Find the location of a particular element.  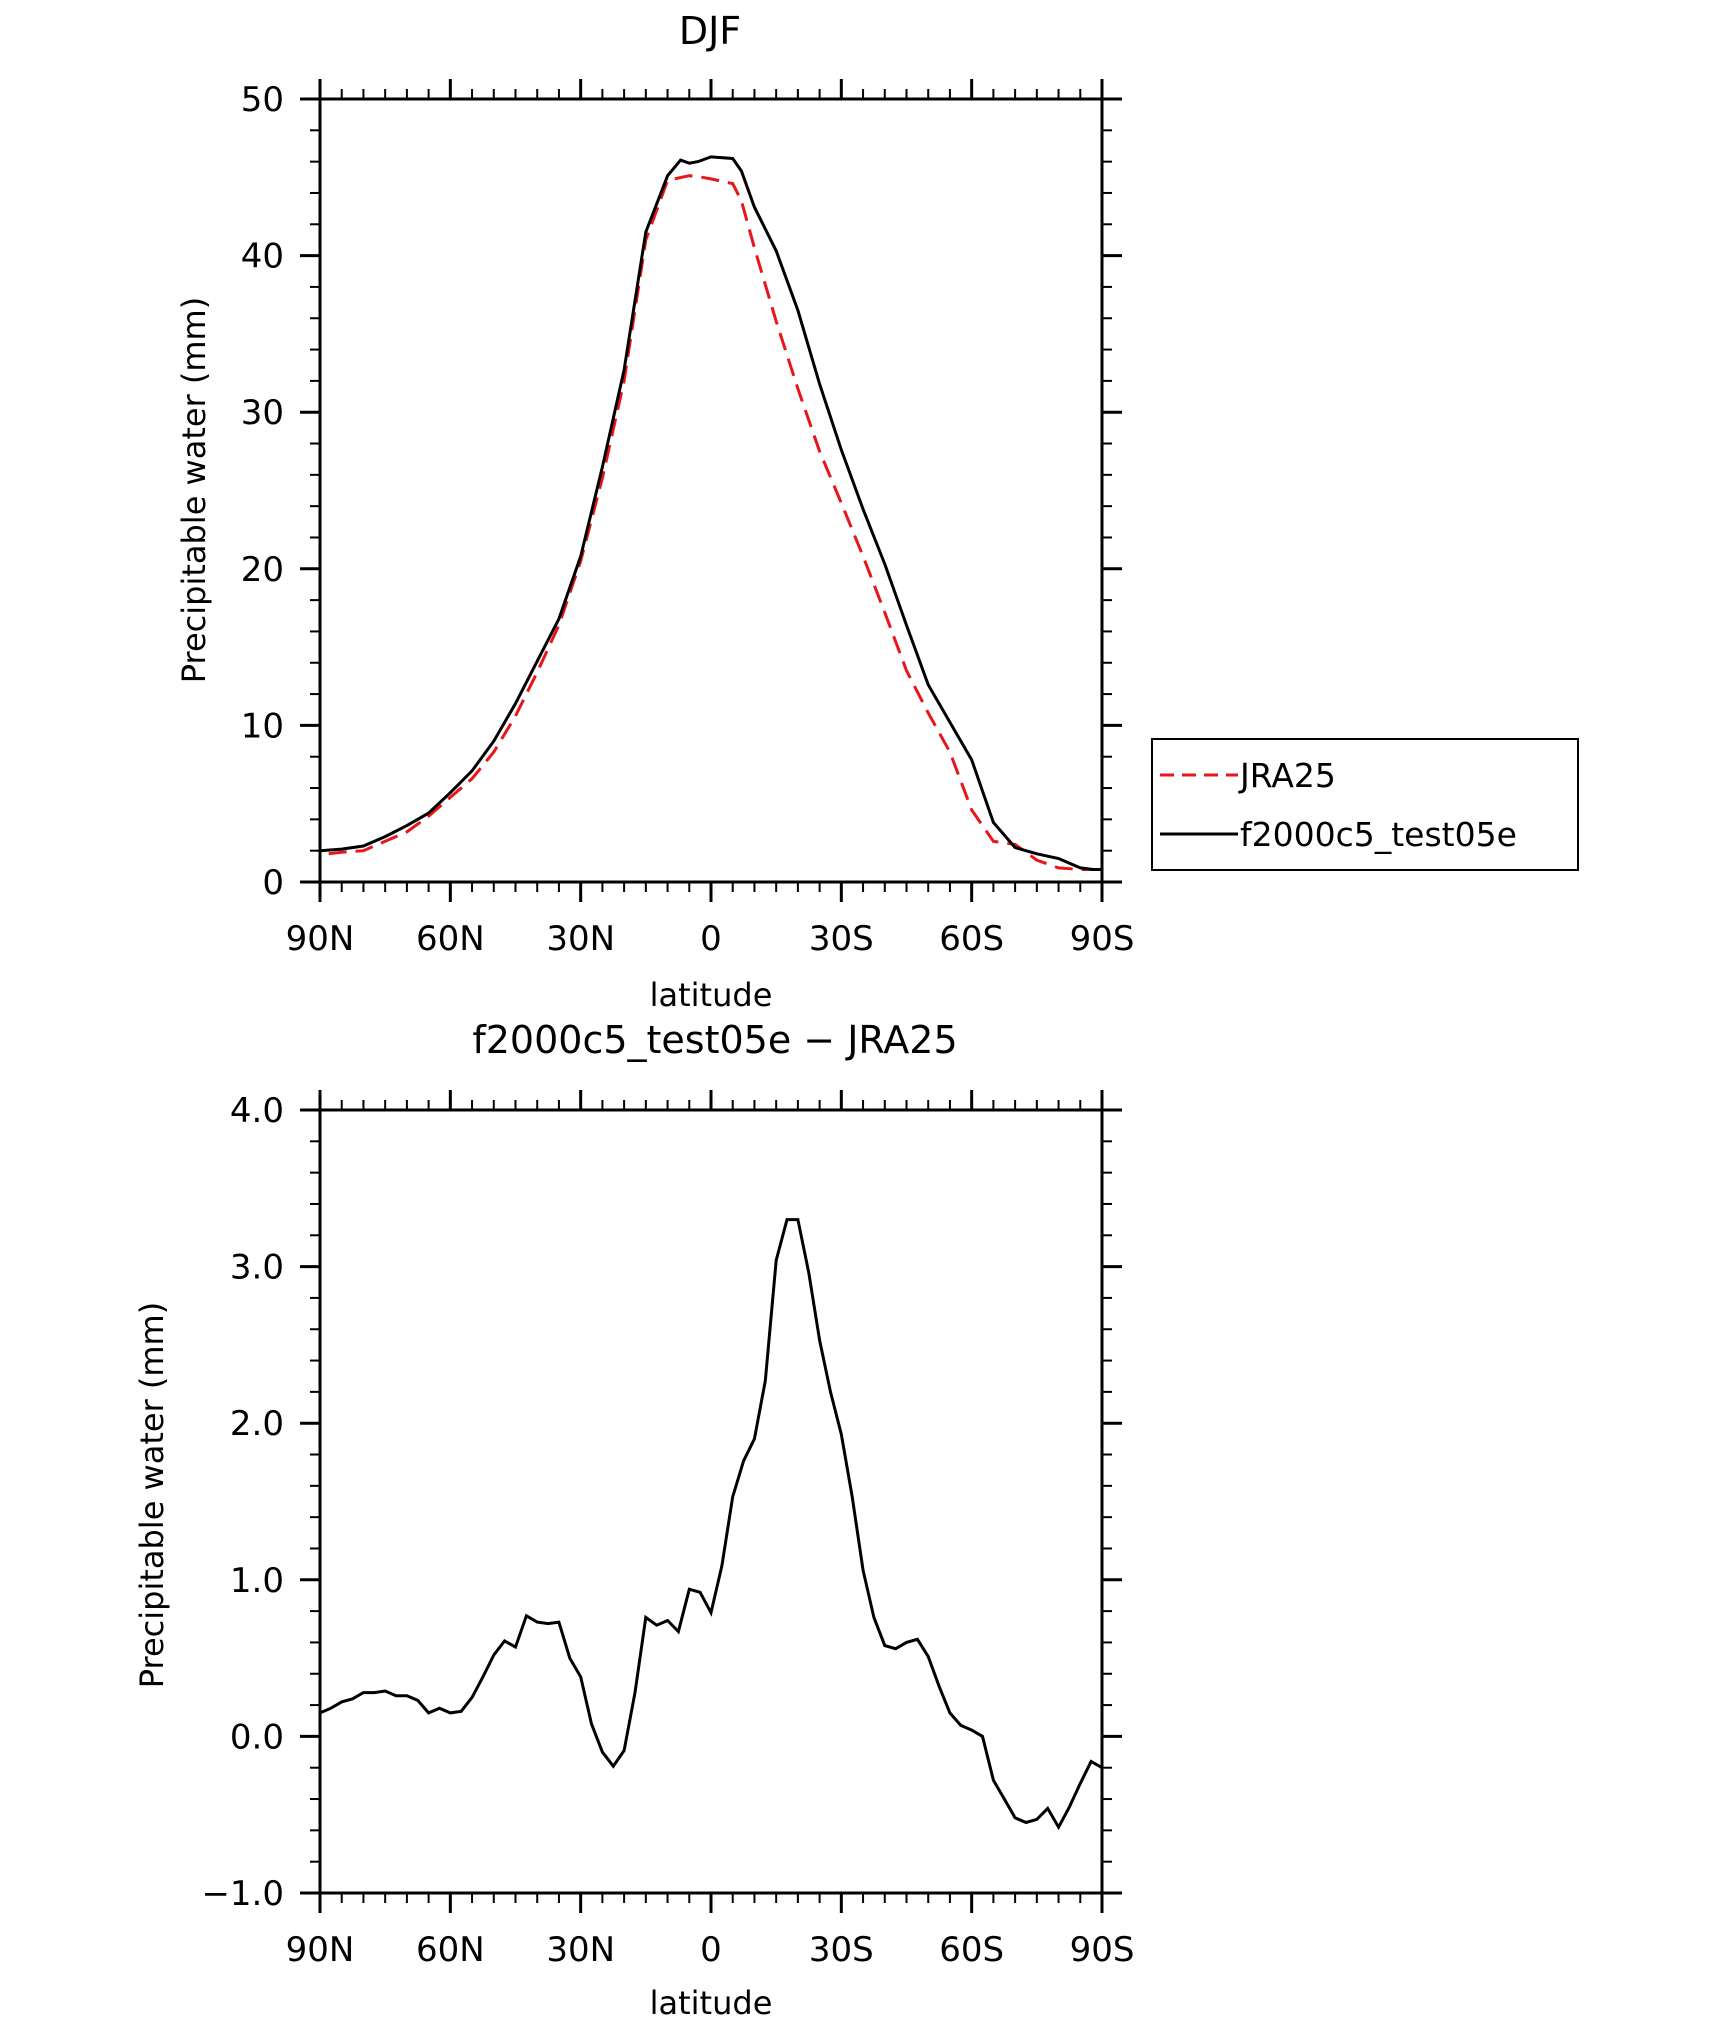

series-line-difference is located at coordinates (711, 1524).